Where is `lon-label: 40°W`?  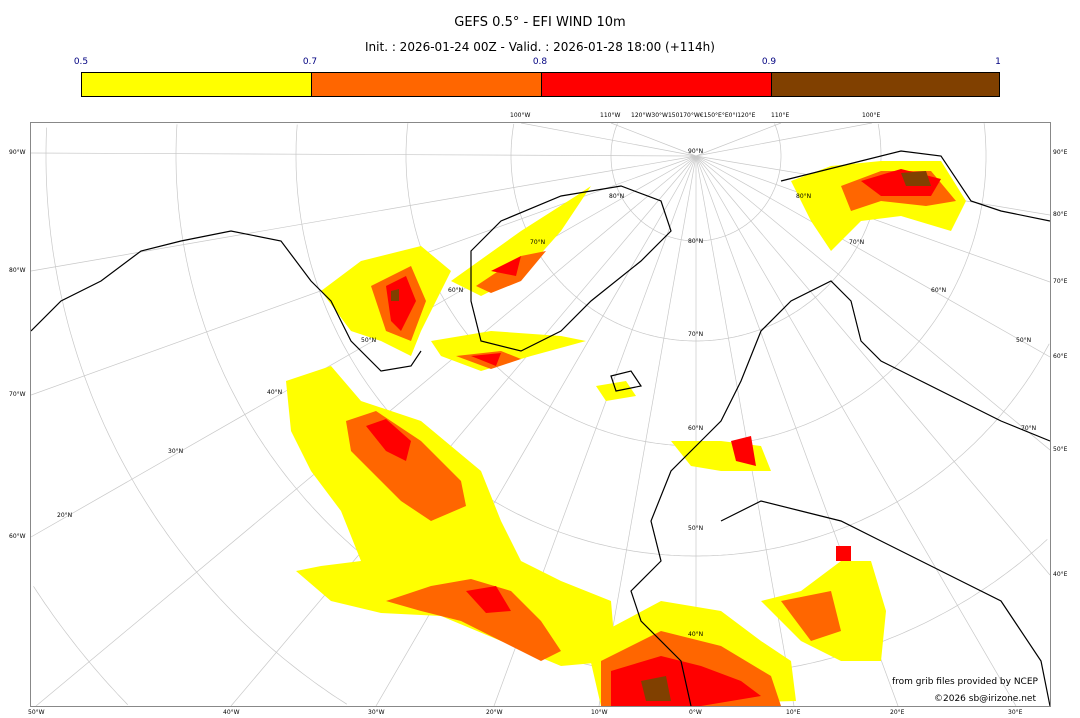 lon-label: 40°W is located at coordinates (231, 712).